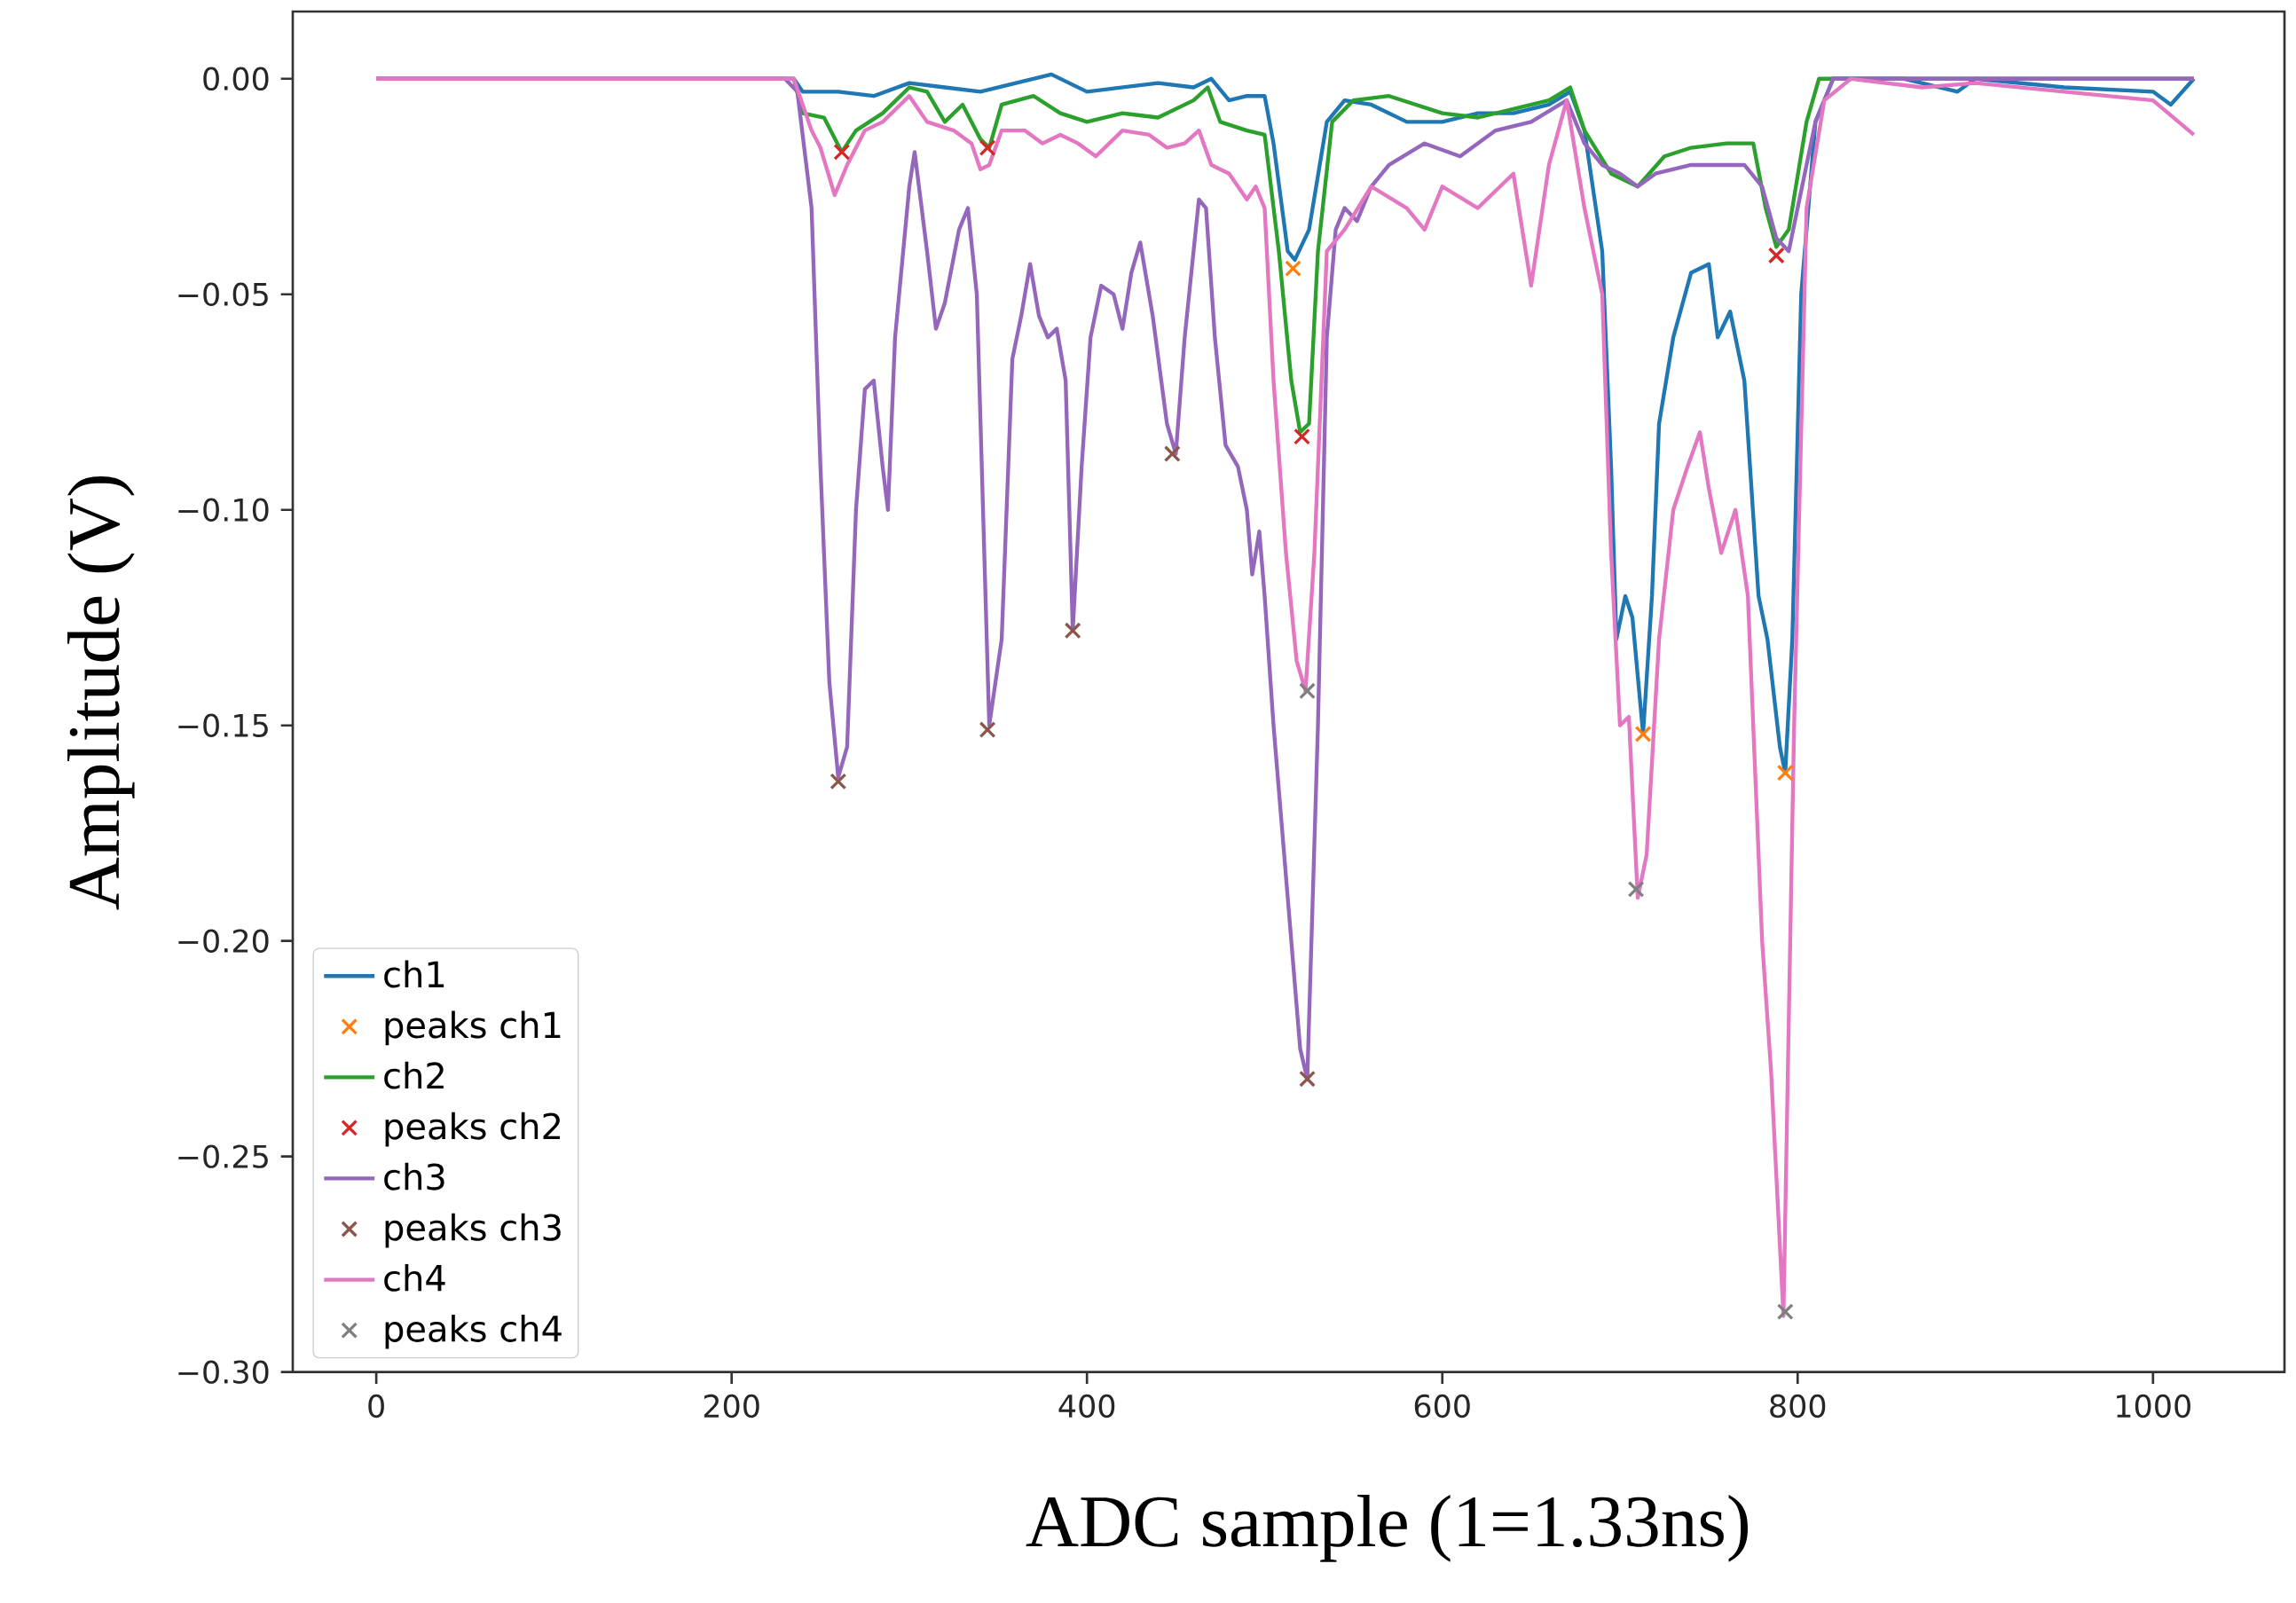 Image resolution: width=2296 pixels, height=1603 pixels. Describe the element at coordinates (236, 79) in the screenshot. I see `y-tick-label: 0.00` at that location.